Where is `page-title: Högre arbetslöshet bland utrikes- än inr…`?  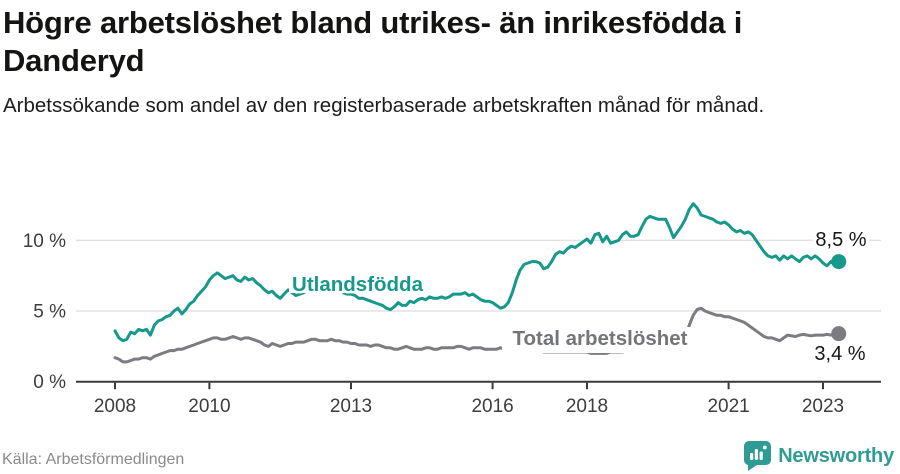
page-title: Högre arbetslöshet bland utrikes- än inr… is located at coordinates (373, 41).